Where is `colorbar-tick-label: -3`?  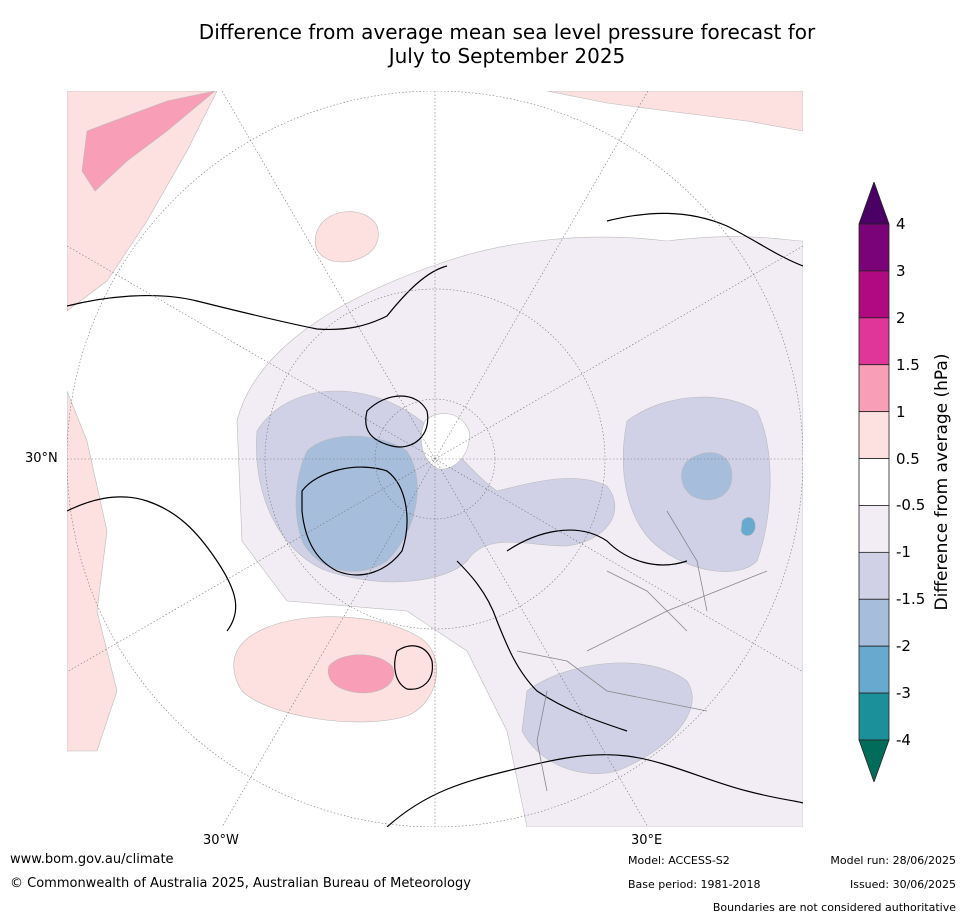
colorbar-tick-label: -3 is located at coordinates (903, 693).